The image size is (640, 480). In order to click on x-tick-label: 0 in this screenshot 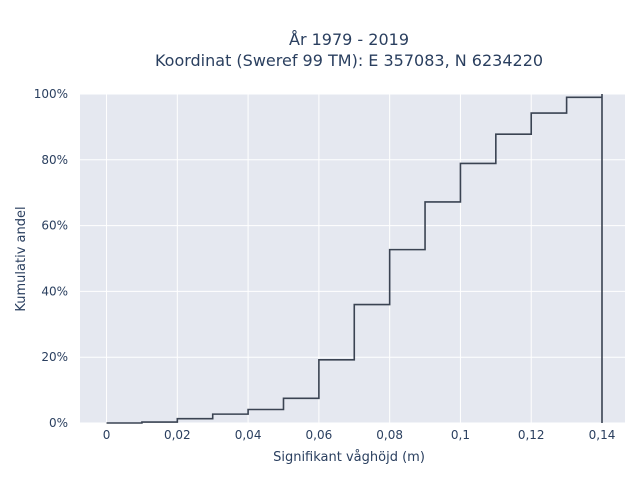, I will do `click(107, 435)`.